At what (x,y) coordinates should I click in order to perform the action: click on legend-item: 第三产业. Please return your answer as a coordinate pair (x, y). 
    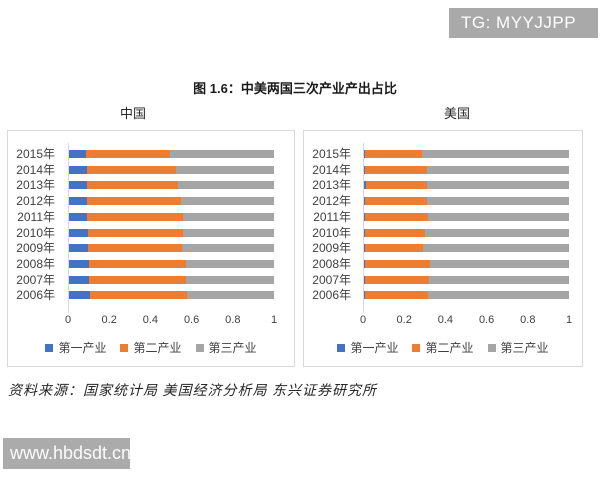
    Looking at the image, I should click on (226, 347).